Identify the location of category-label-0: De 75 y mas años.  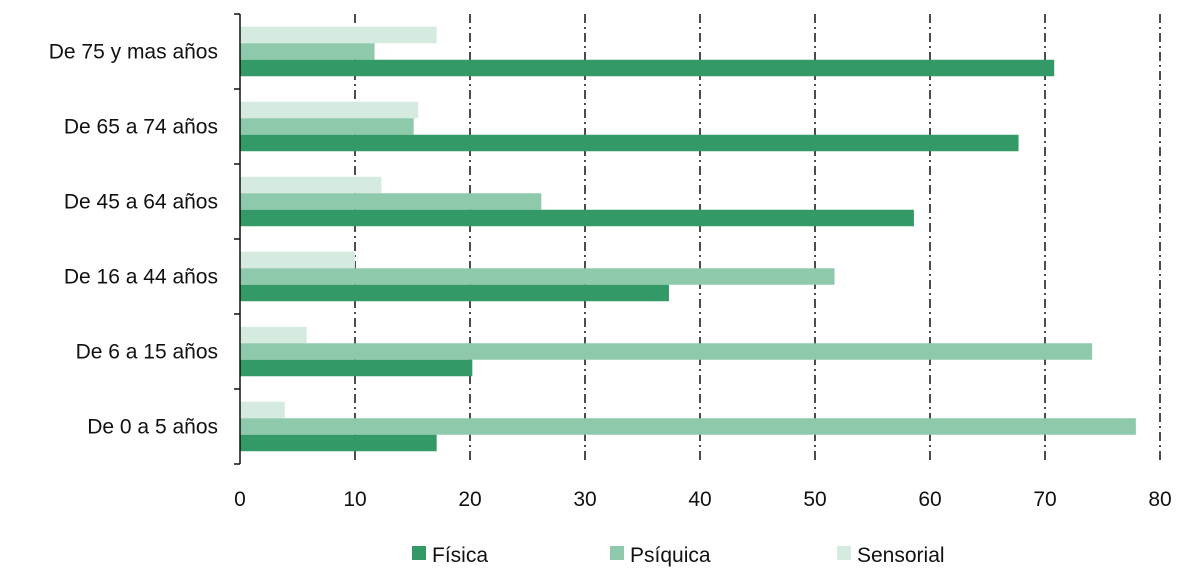
(133, 52).